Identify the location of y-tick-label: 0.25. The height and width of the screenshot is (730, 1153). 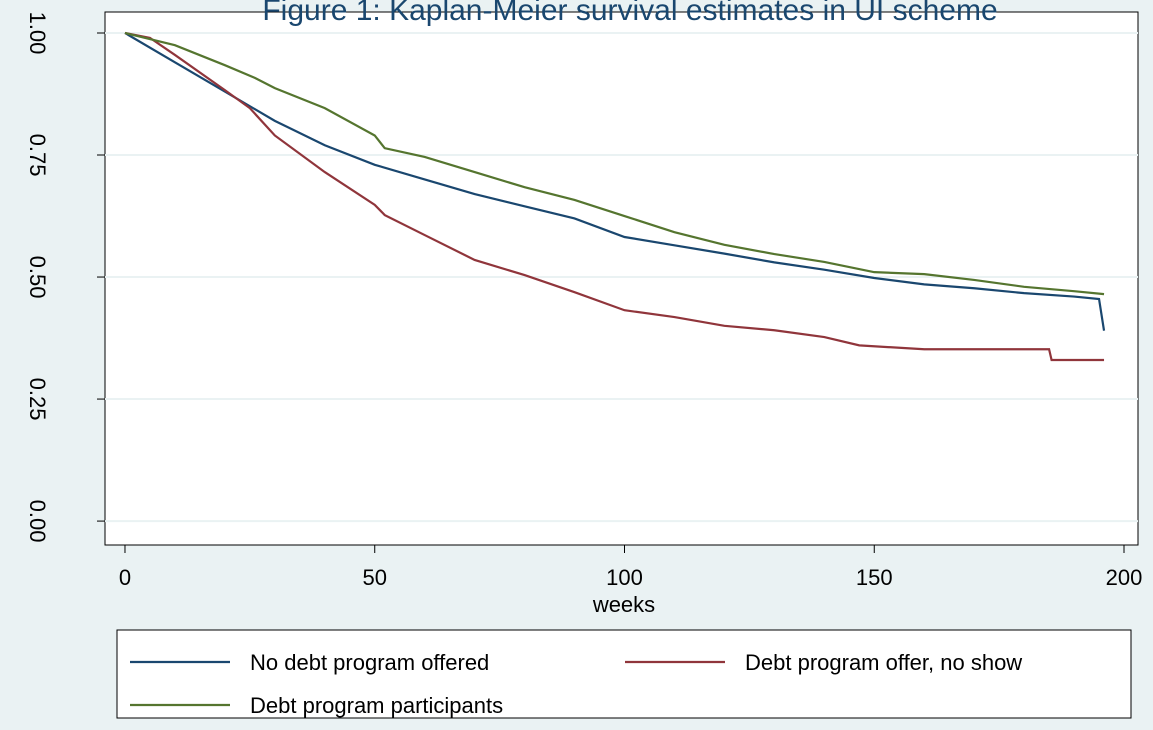
(37, 399).